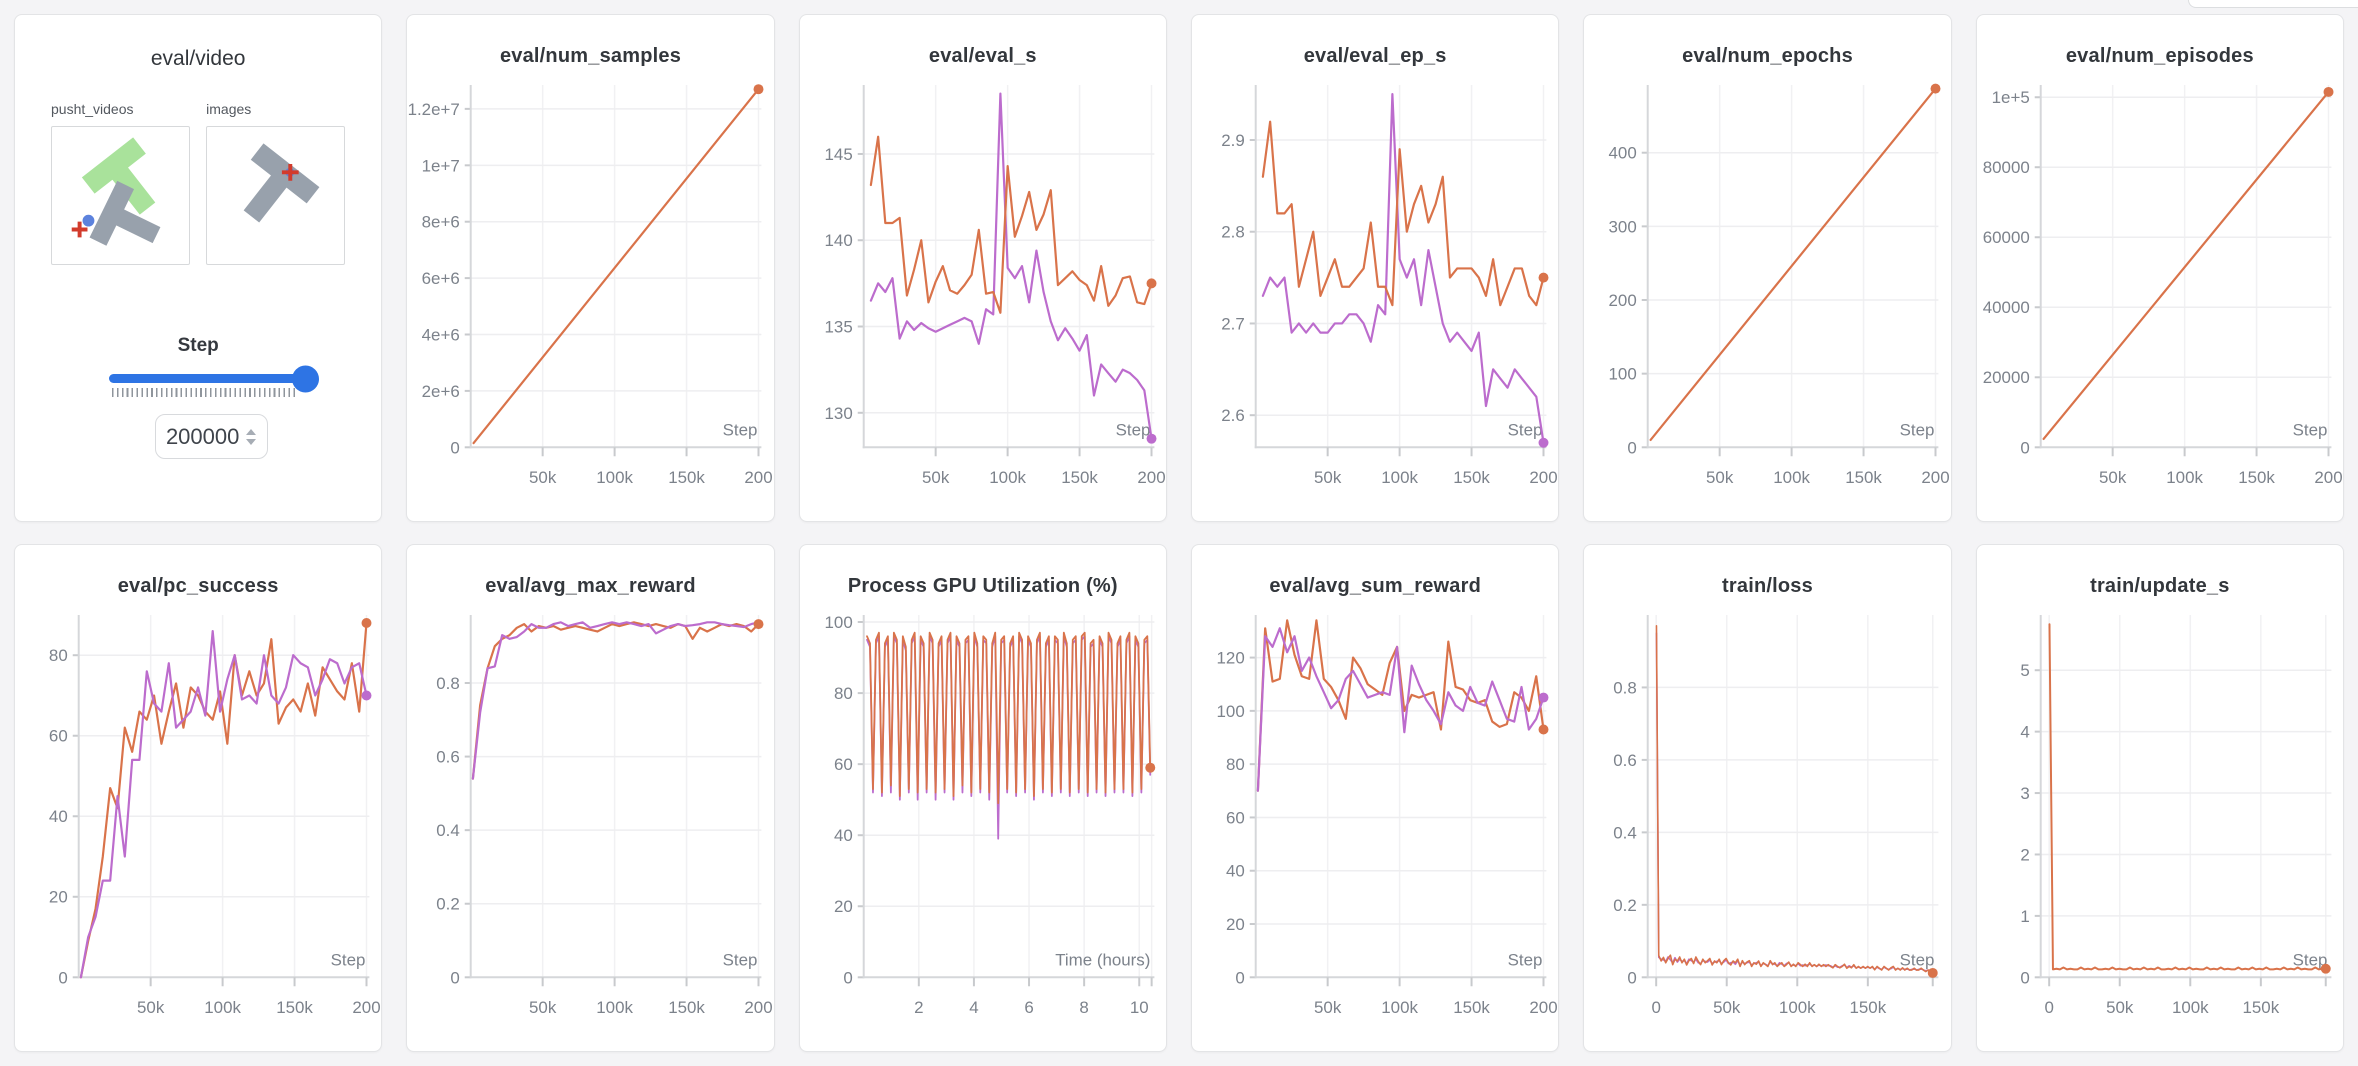 The image size is (2358, 1066). Describe the element at coordinates (2005, 167) in the screenshot. I see `svg-text: 80000` at that location.